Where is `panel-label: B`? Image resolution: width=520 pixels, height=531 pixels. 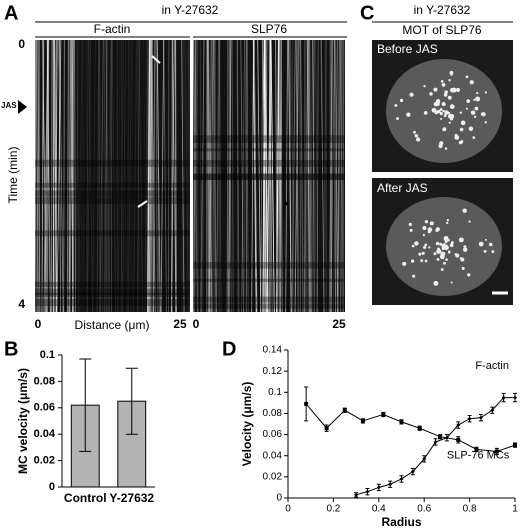
panel-label: B is located at coordinates (11, 349).